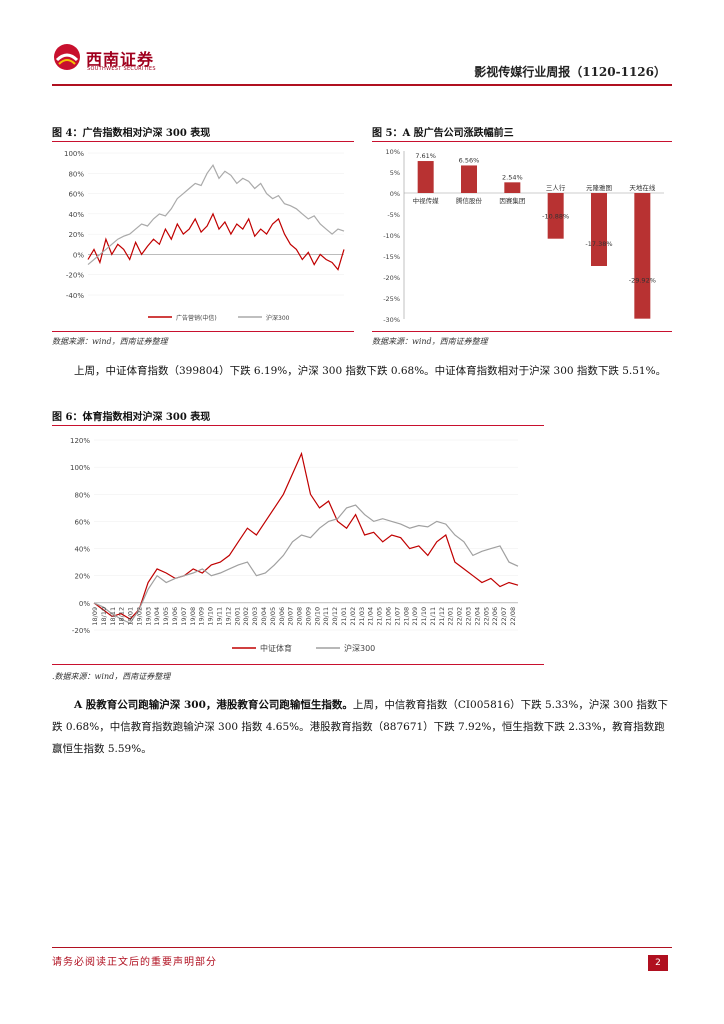 The width and height of the screenshot is (724, 1024). I want to click on x-tick-label: 20/01, so click(237, 616).